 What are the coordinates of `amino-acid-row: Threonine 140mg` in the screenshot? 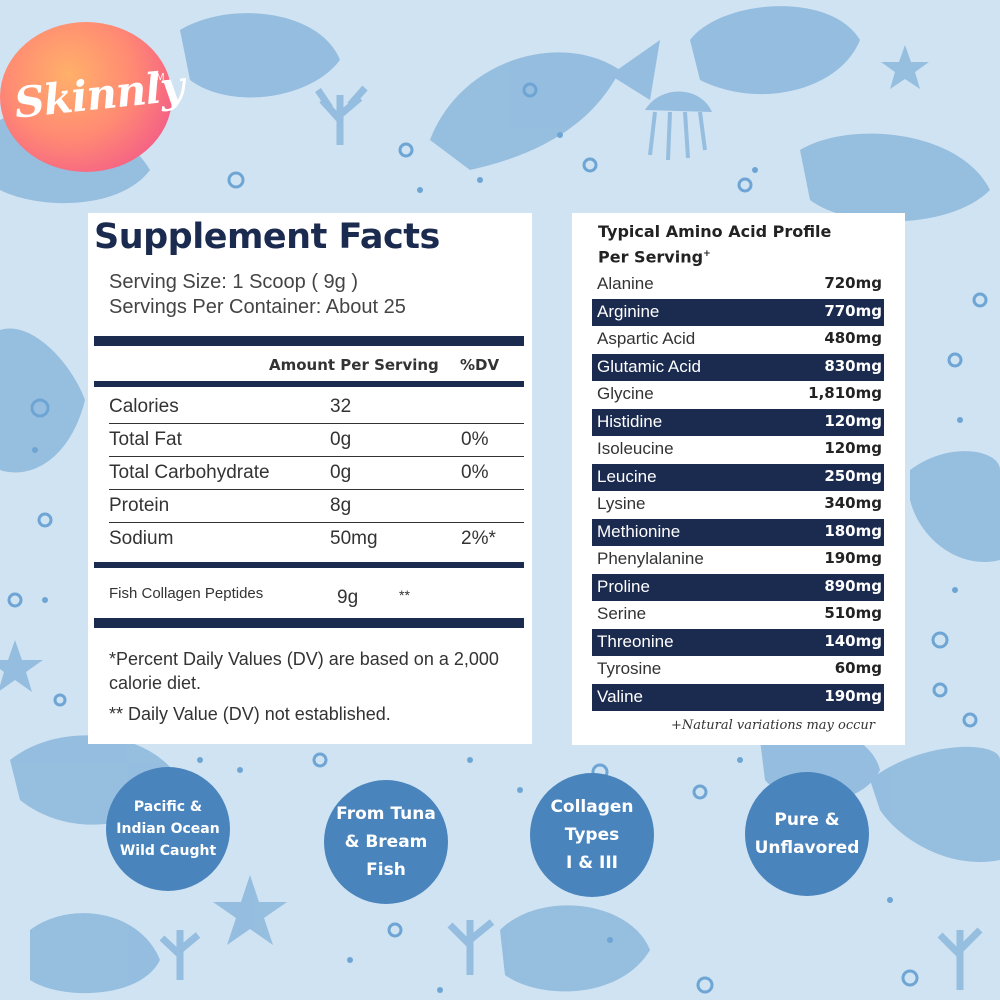 It's located at (738, 642).